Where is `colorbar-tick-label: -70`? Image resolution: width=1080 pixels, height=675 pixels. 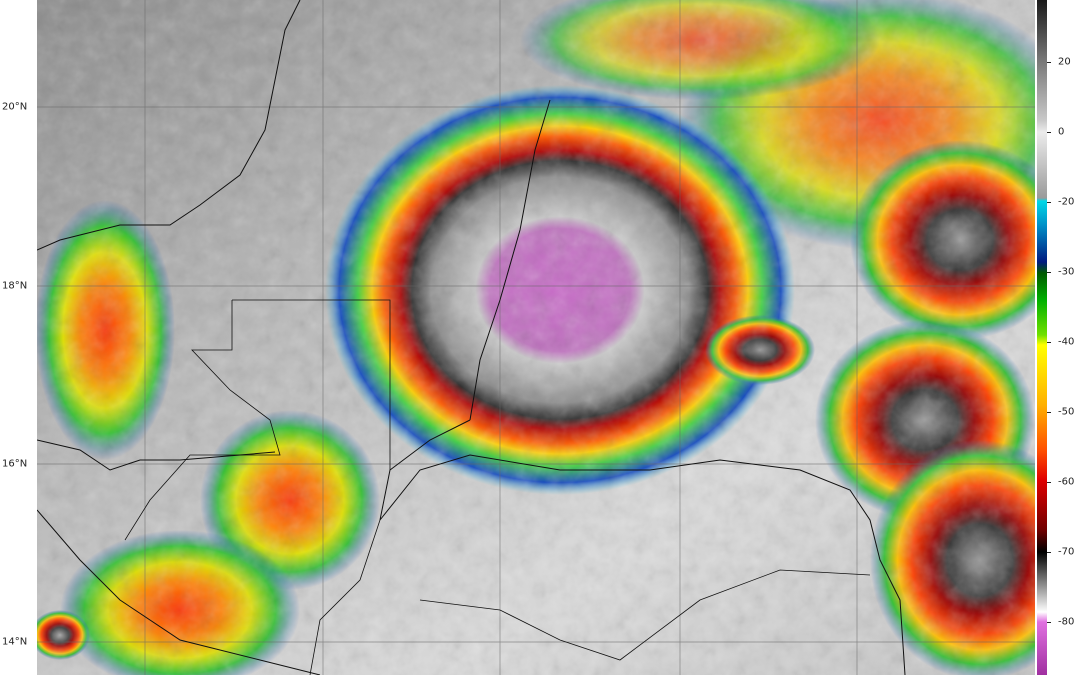 colorbar-tick-label: -70 is located at coordinates (1066, 552).